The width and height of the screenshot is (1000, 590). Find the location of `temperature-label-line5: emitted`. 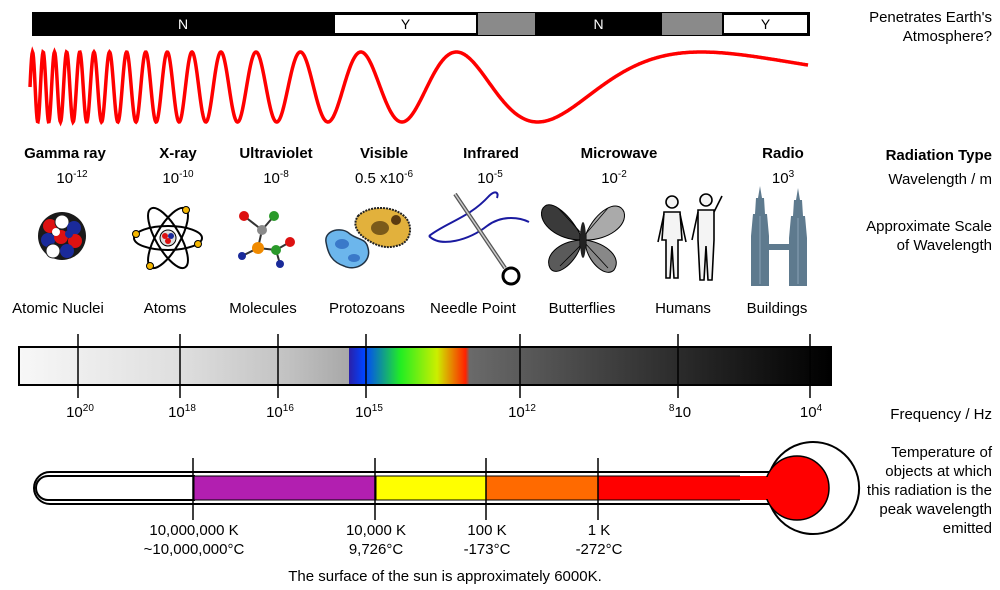

temperature-label-line5: emitted is located at coordinates (967, 528).